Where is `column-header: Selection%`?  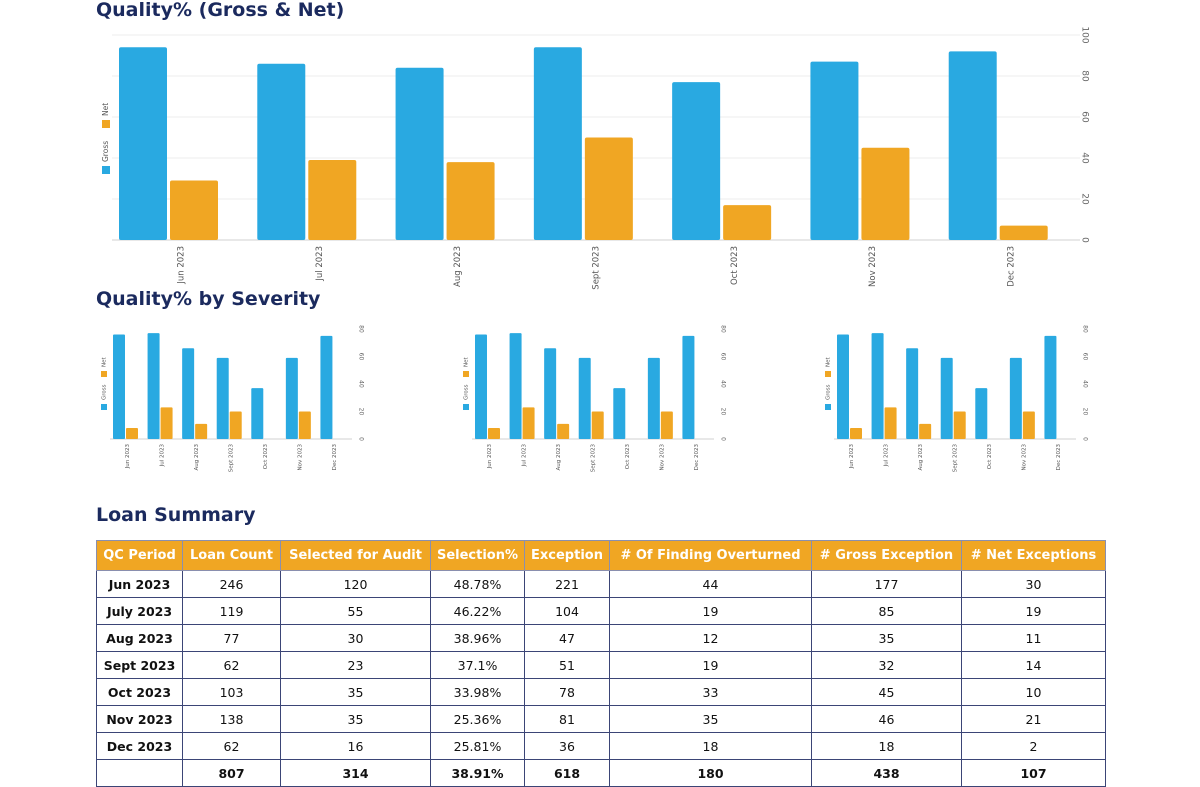 column-header: Selection% is located at coordinates (477, 555).